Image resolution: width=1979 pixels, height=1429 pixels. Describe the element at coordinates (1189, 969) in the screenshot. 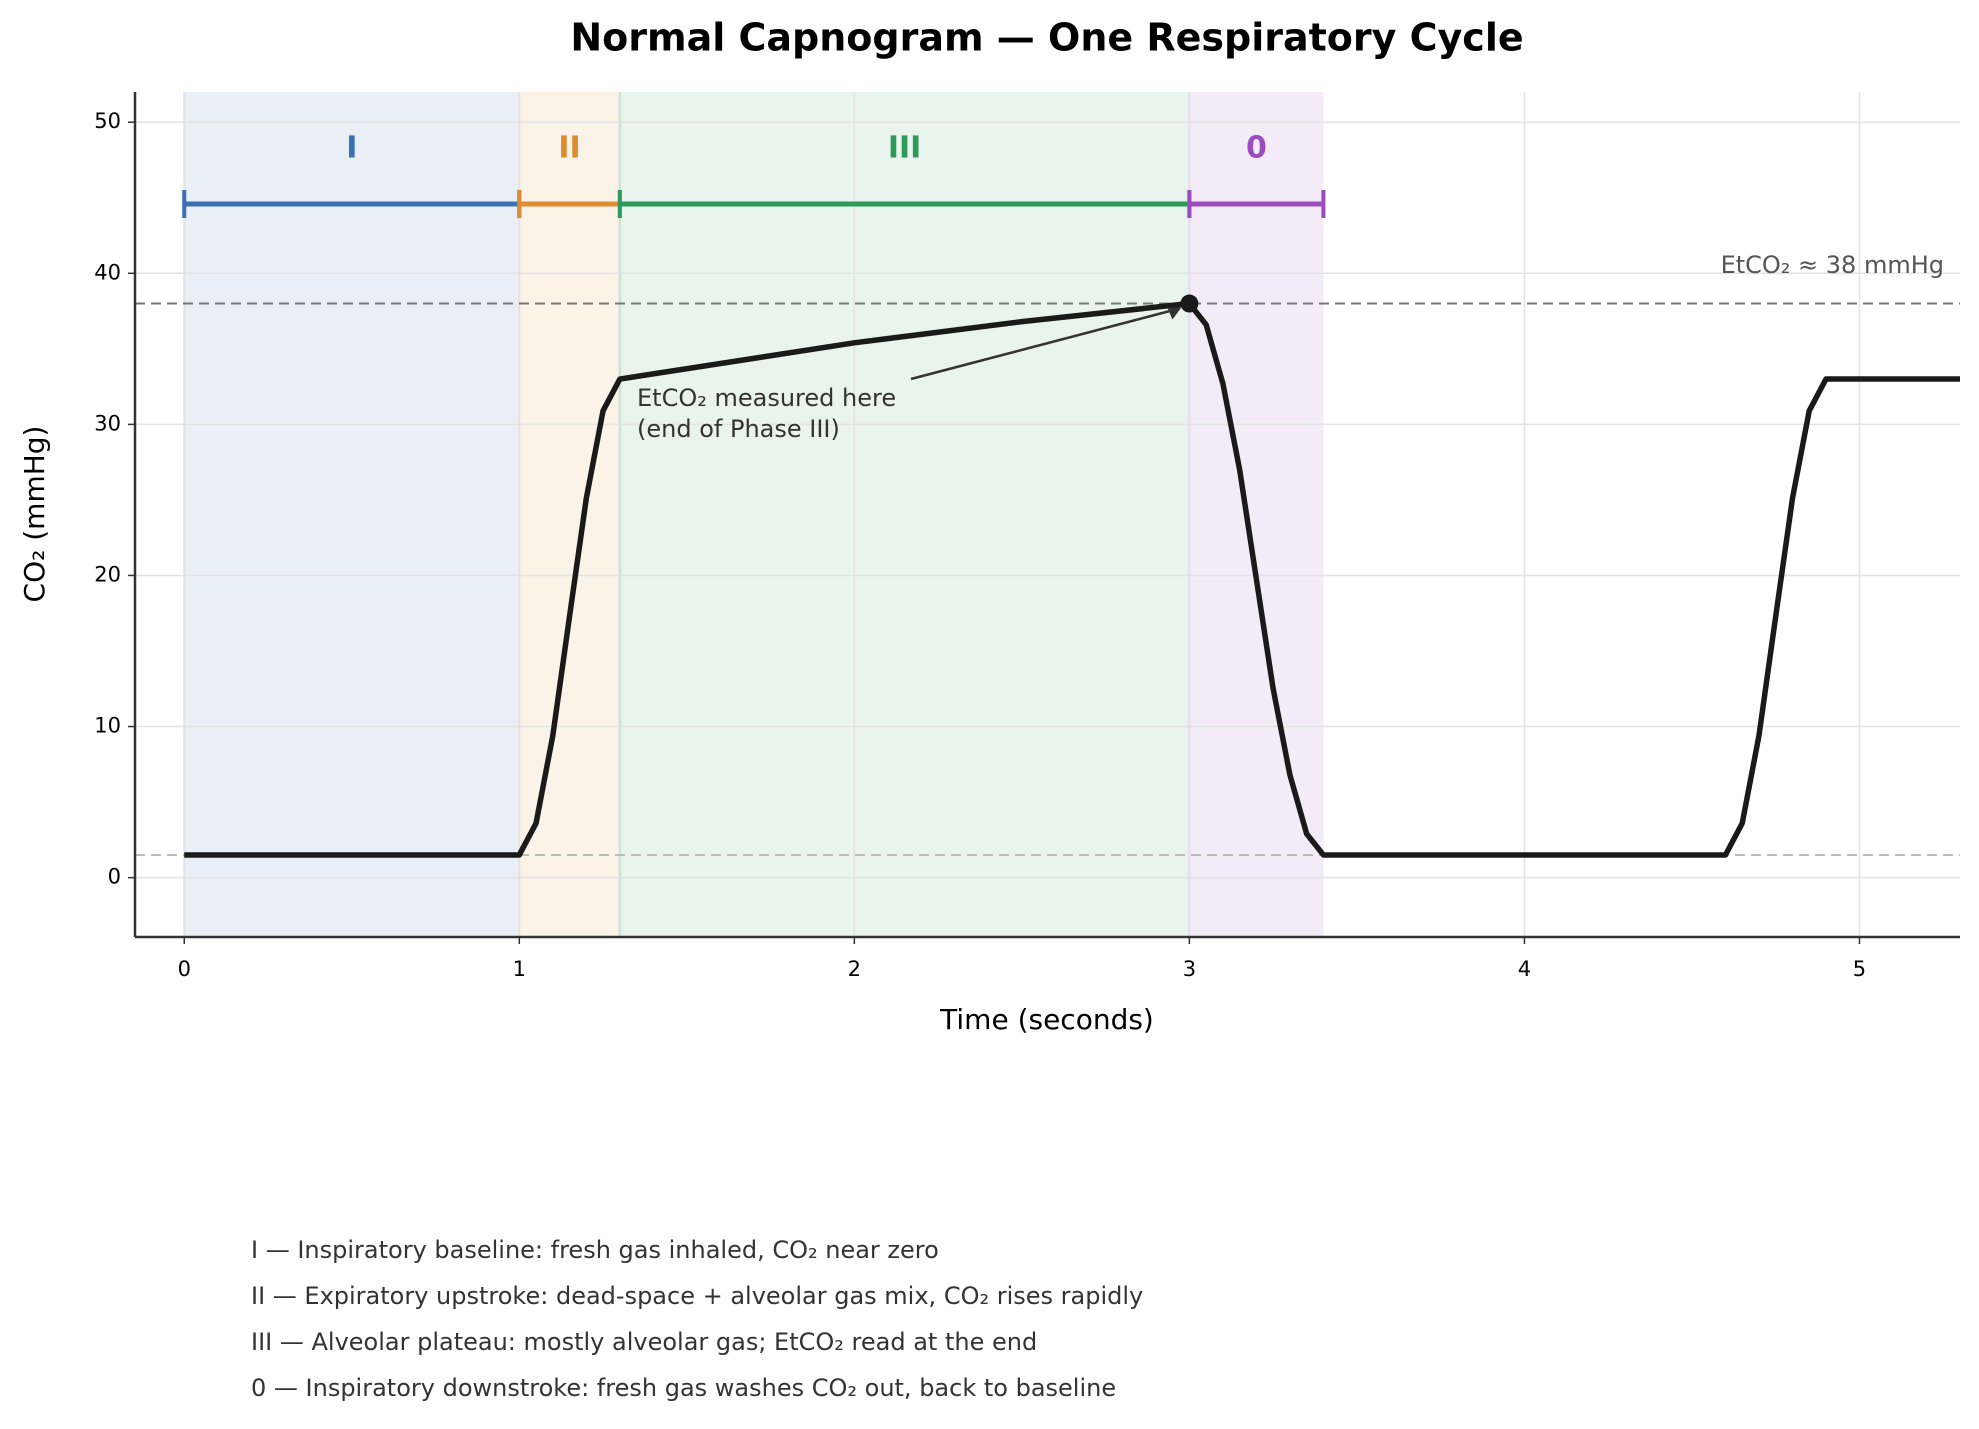

I see `x-tick-label: 3` at that location.